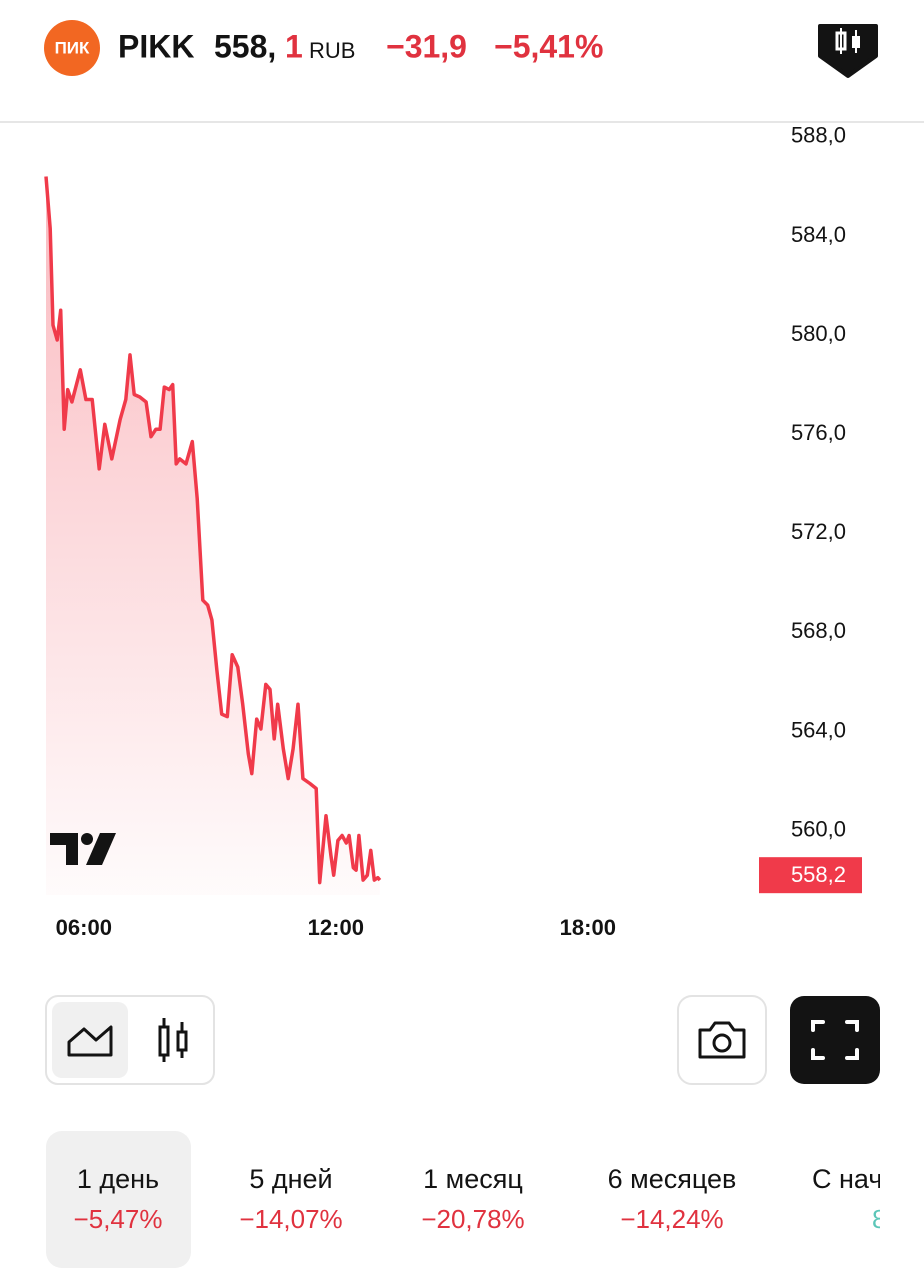  Describe the element at coordinates (290, 1199) in the screenshot. I see `period-tab: 5 дней −14,07%` at that location.